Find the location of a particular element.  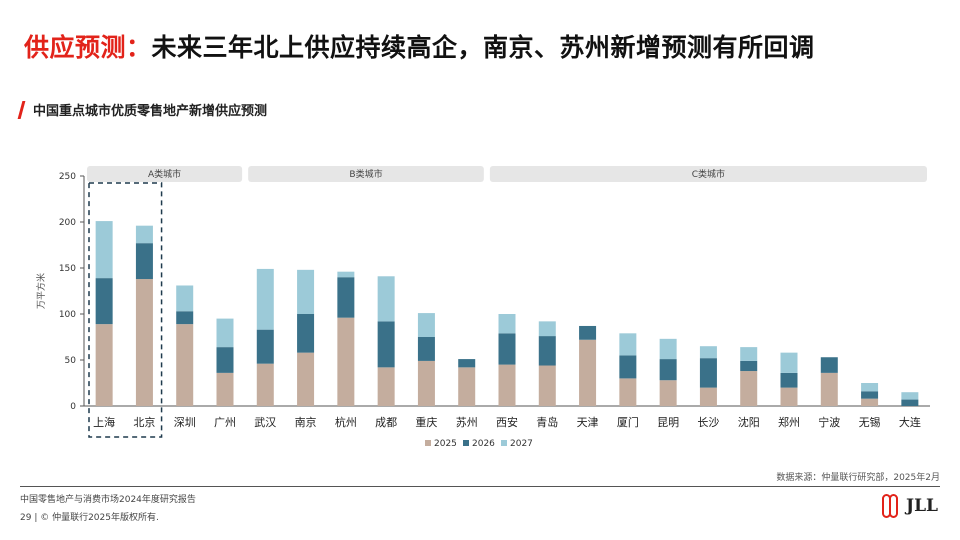

highlight-box is located at coordinates (125, 310).